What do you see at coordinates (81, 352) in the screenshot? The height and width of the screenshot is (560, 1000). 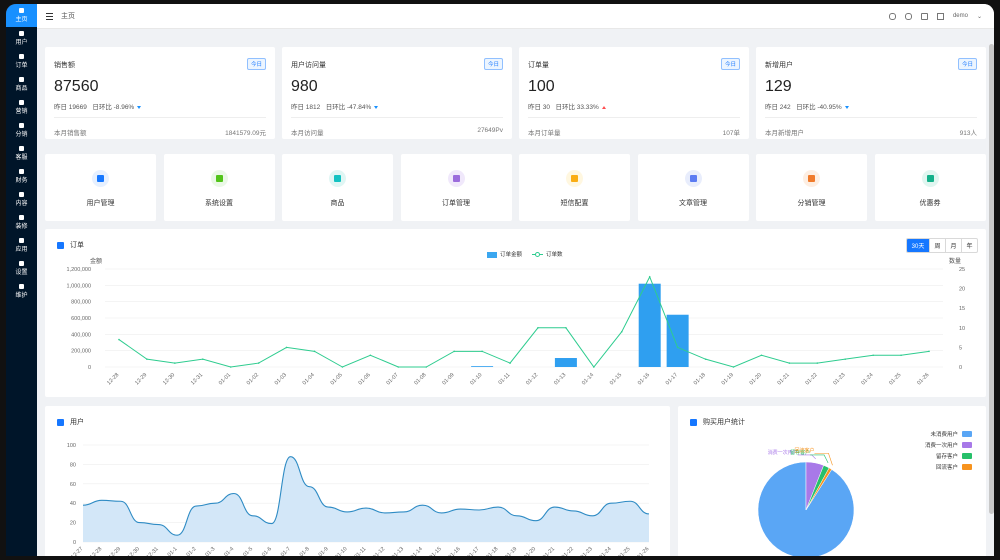 I see `y-tick-label: 200,000` at bounding box center [81, 352].